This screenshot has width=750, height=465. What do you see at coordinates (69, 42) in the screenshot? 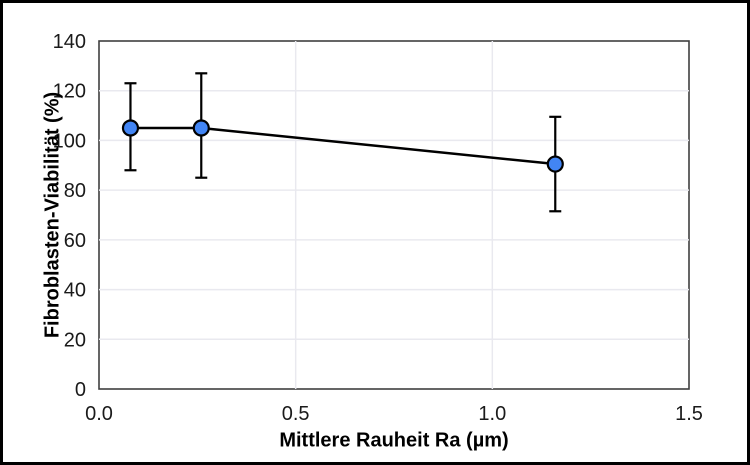
I see `y-tick-label: 140` at bounding box center [69, 42].